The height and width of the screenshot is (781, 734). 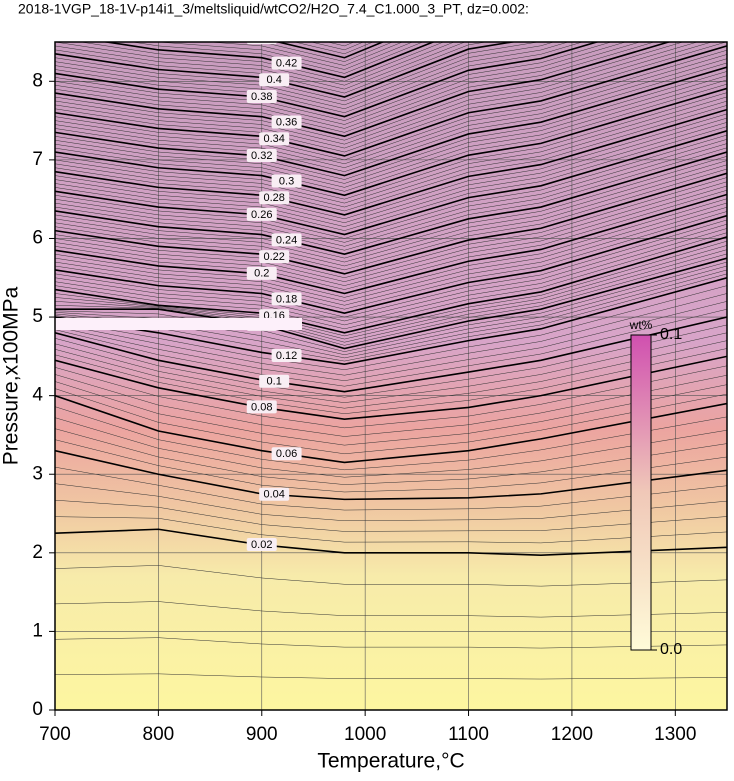 I want to click on blank-band, so click(x=178, y=324).